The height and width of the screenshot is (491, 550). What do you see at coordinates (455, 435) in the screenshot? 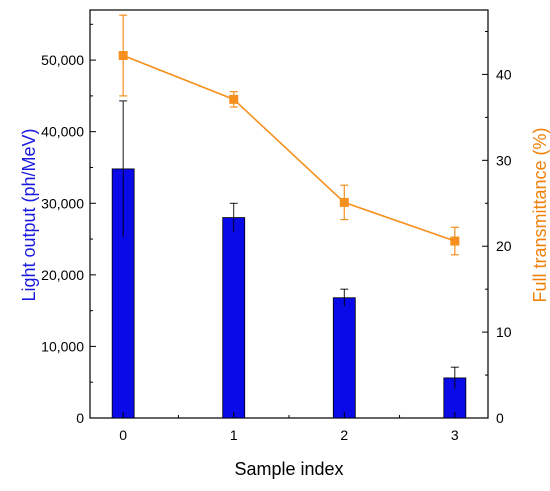
I see `x-tick-label: 3` at bounding box center [455, 435].